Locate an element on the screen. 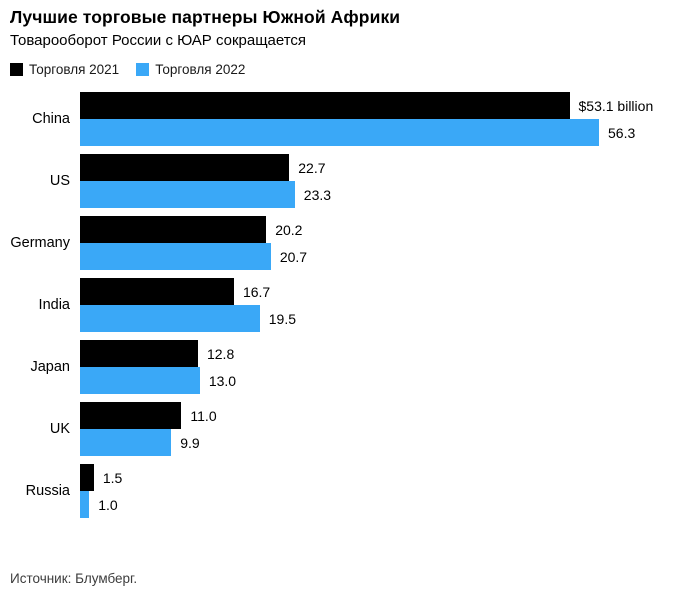  legend-label-2022: Торговля 2022 is located at coordinates (200, 69).